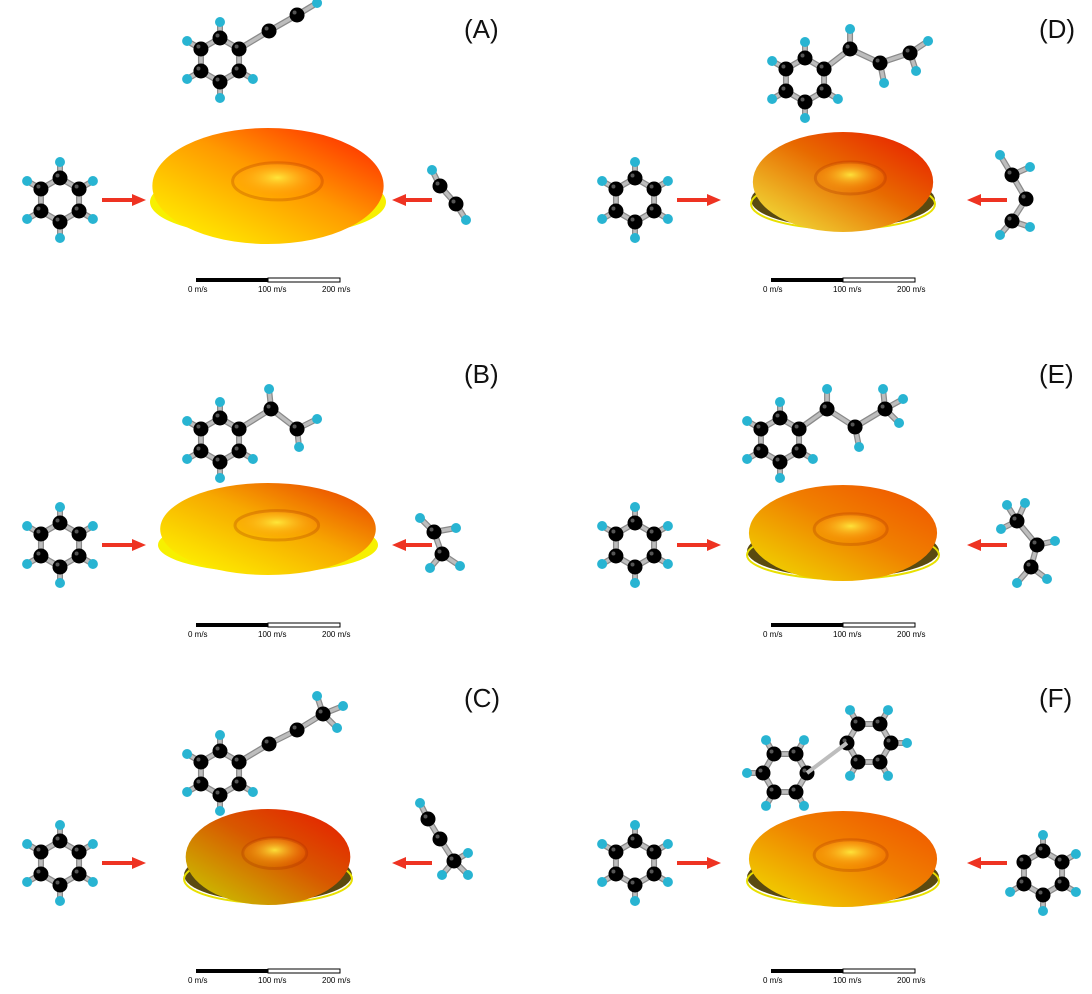 Image resolution: width=1092 pixels, height=994 pixels. What do you see at coordinates (828, 511) in the screenshot?
I see `panel-e-figure: 0 m/s 100 m/s 200 m/s` at bounding box center [828, 511].